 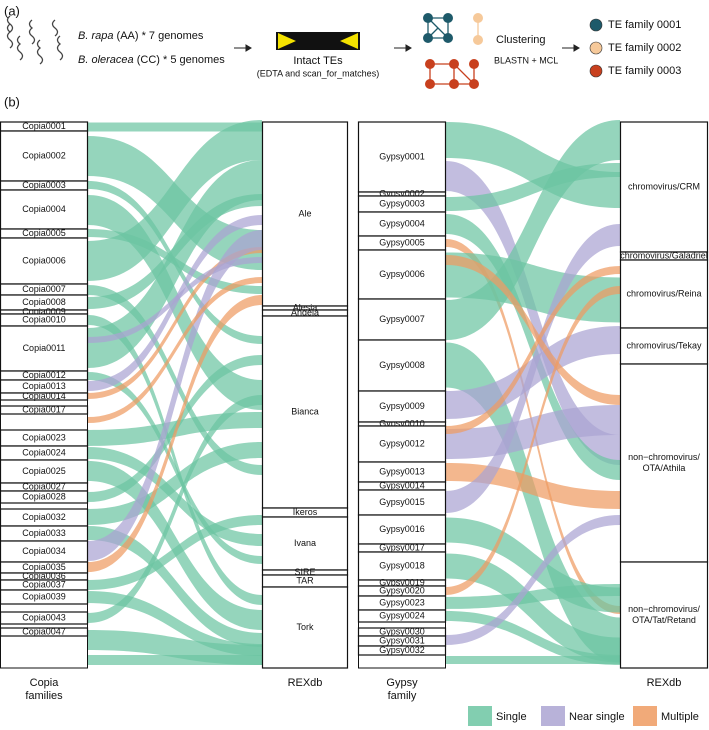 What do you see at coordinates (151, 60) in the screenshot?
I see `genome-label: B. oleracea (CC) * 5 genomes` at bounding box center [151, 60].